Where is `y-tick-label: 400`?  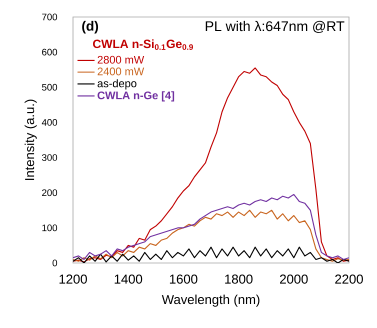 y-tick-label: 400 is located at coordinates (50, 122).